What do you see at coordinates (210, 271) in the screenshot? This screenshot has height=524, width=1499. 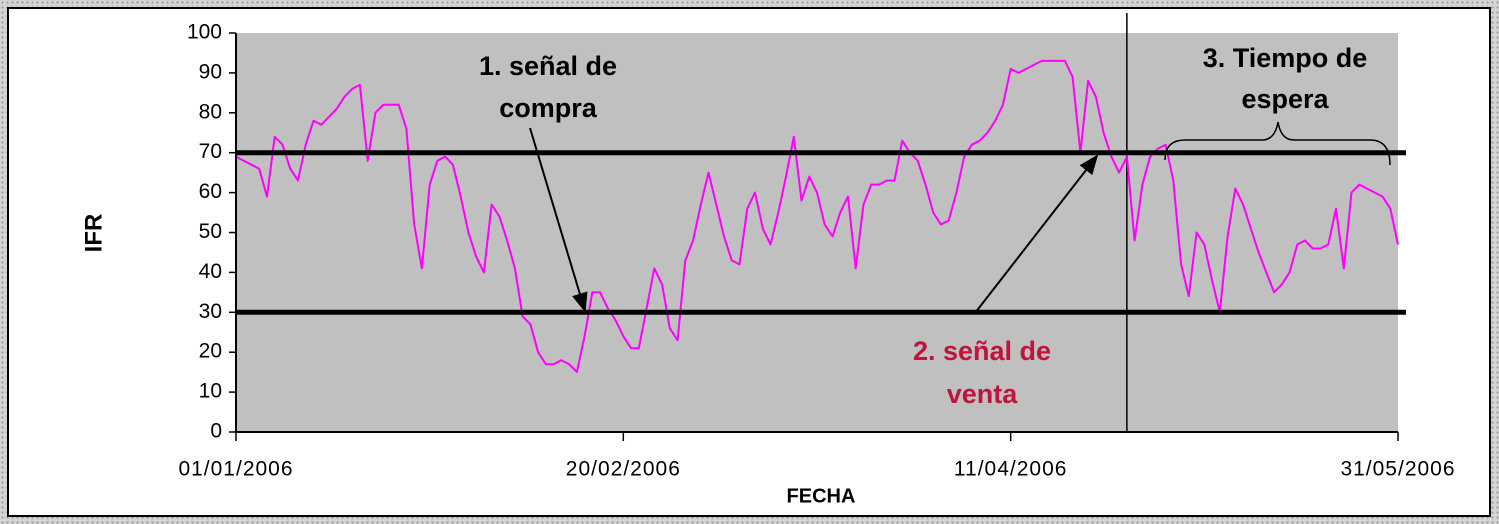 I see `y-tick-label: 40` at bounding box center [210, 271].